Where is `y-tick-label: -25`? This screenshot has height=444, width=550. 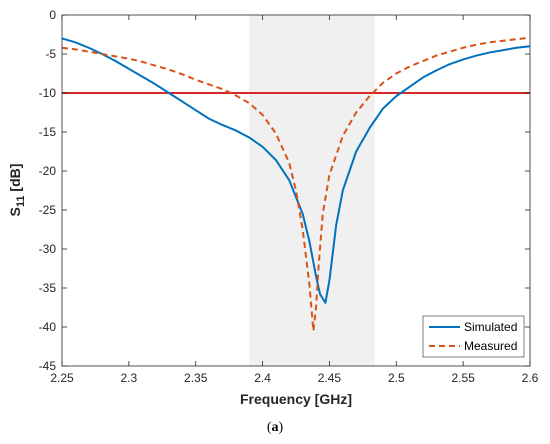 y-tick-label: -25 is located at coordinates (48, 210).